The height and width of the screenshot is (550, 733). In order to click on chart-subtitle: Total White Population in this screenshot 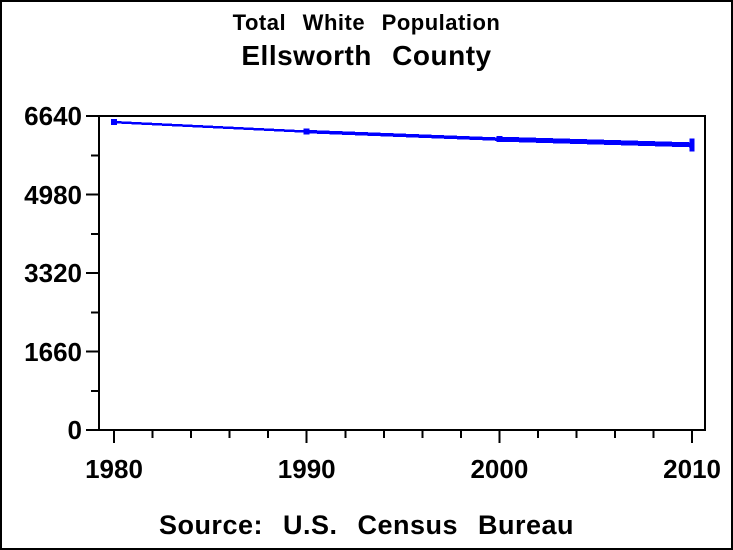, I will do `click(366, 22)`.